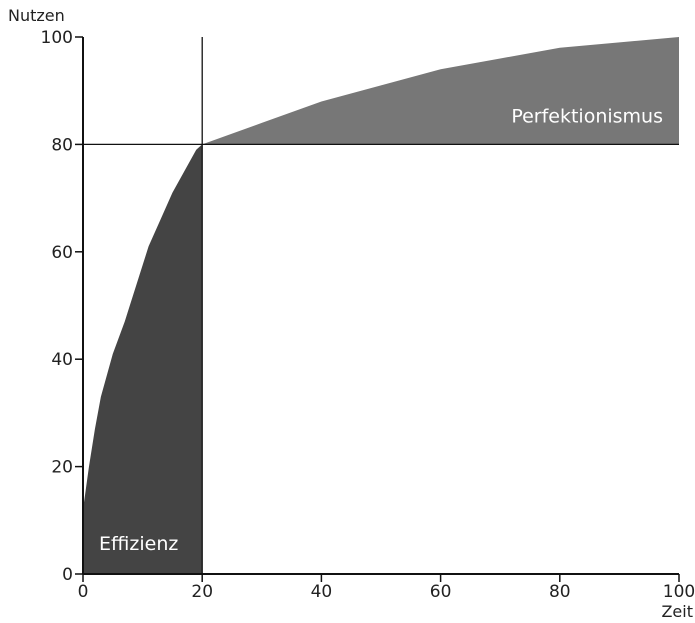 This screenshot has height=623, width=695. Describe the element at coordinates (62, 468) in the screenshot. I see `y-tick-label: 20` at that location.